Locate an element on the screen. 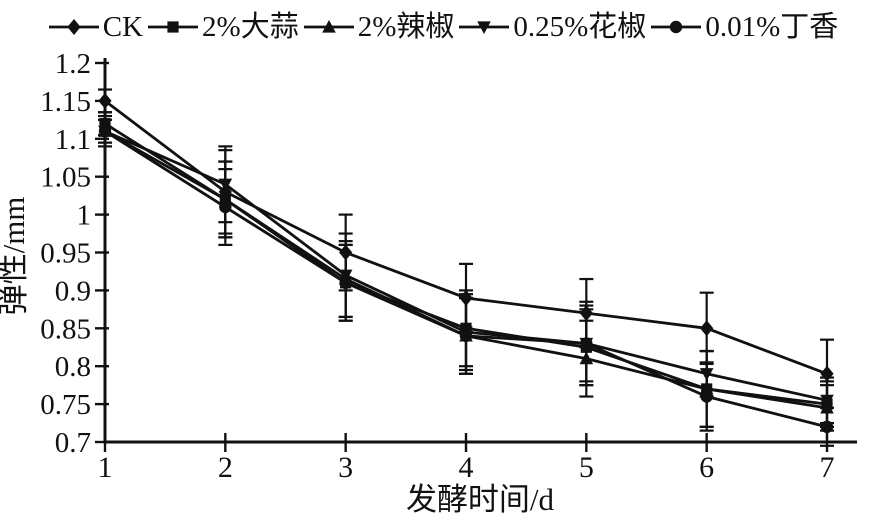 This screenshot has width=886, height=519. triangle-up-legend-marker is located at coordinates (328, 26).